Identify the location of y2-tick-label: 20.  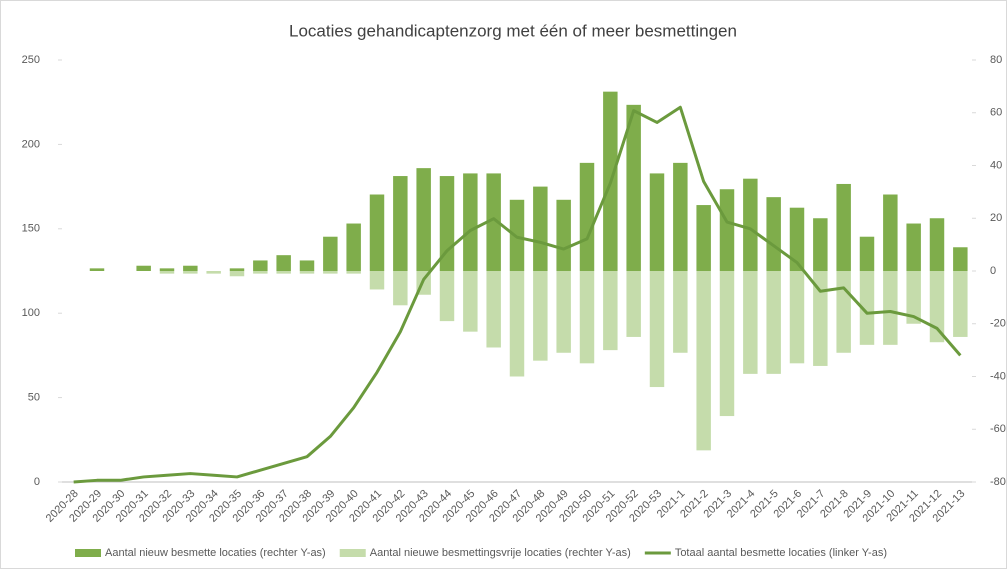
(996, 218).